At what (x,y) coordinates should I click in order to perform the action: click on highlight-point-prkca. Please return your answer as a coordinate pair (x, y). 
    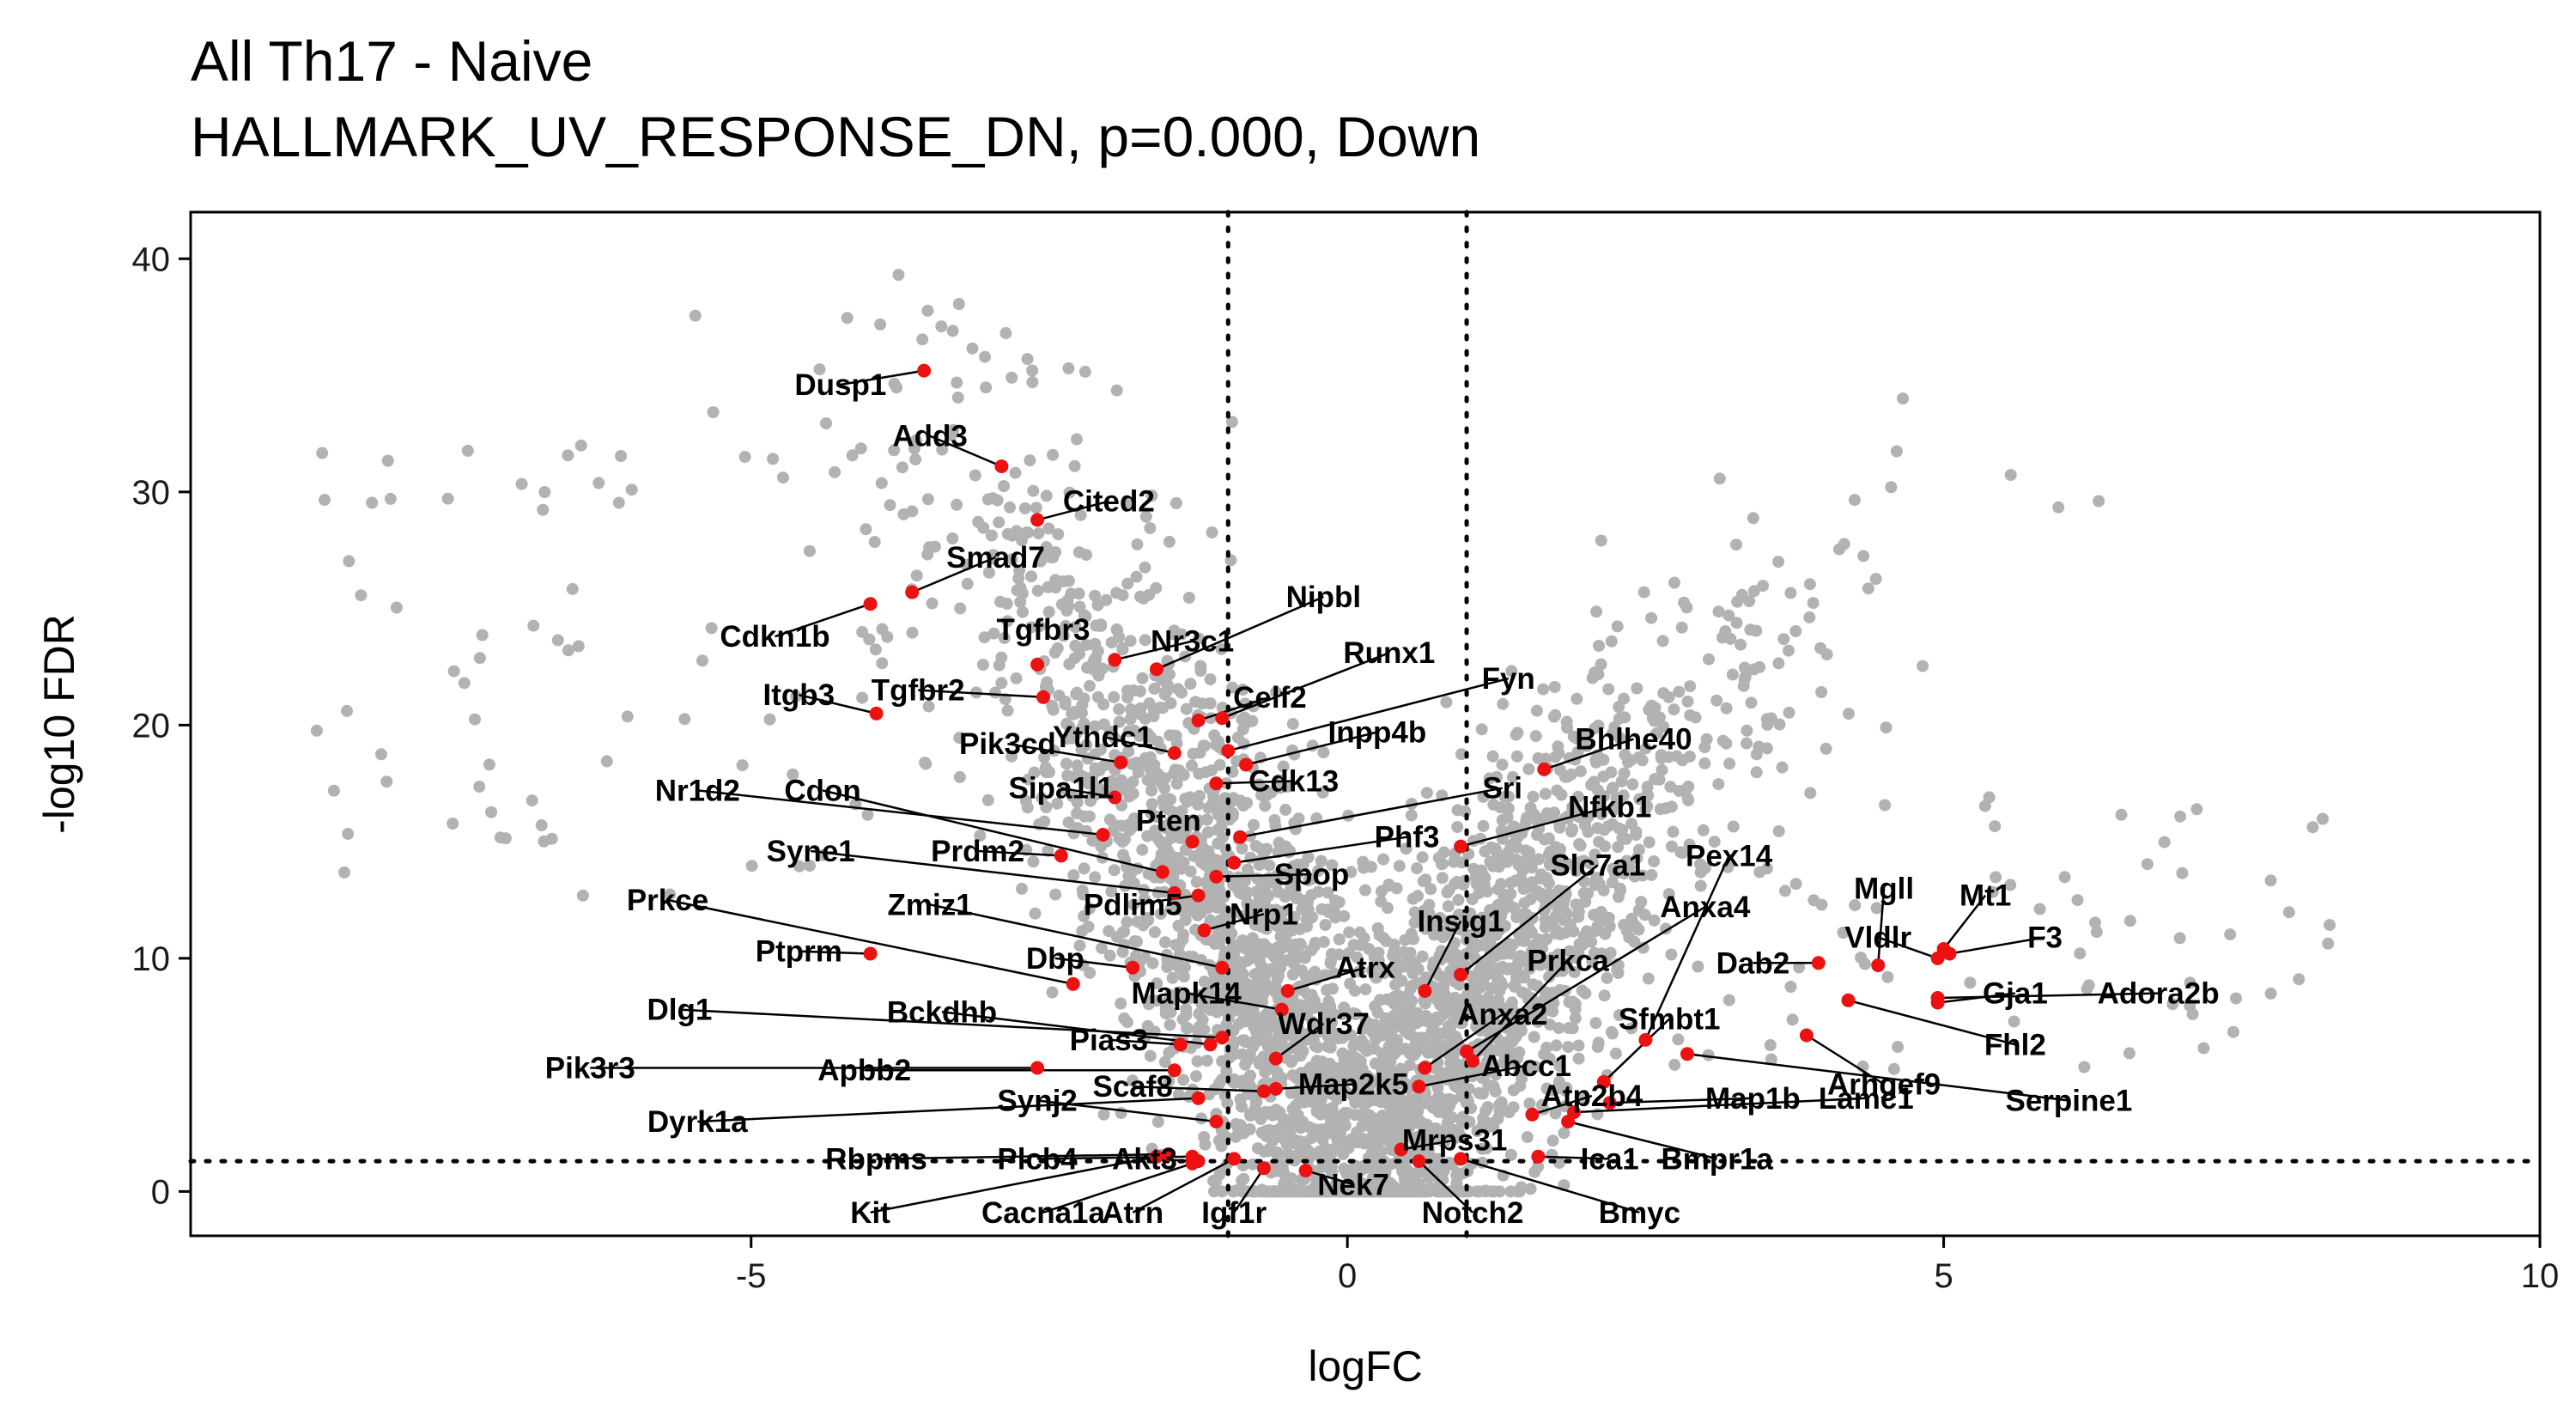
    Looking at the image, I should click on (1473, 1061).